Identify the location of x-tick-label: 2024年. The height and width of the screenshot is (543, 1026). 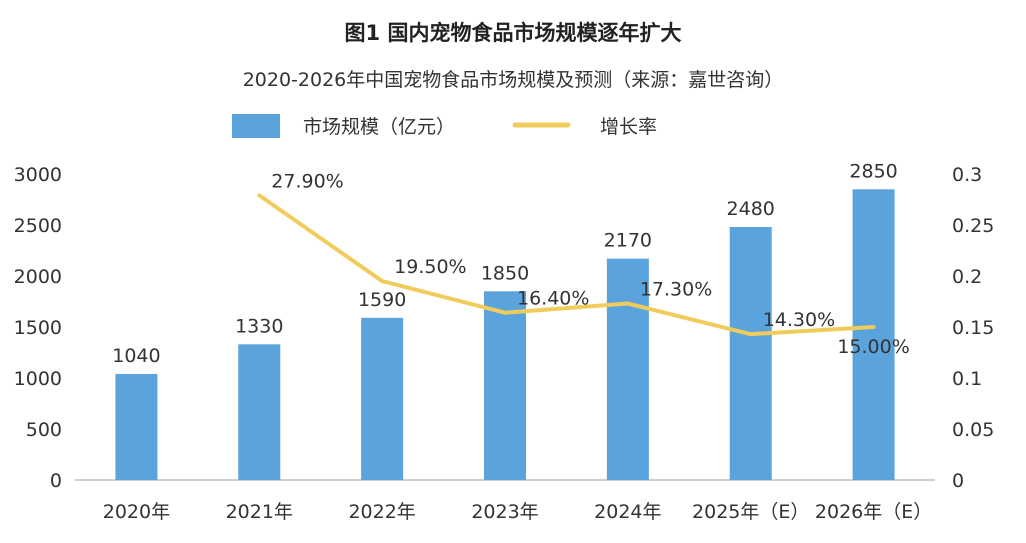
(627, 512).